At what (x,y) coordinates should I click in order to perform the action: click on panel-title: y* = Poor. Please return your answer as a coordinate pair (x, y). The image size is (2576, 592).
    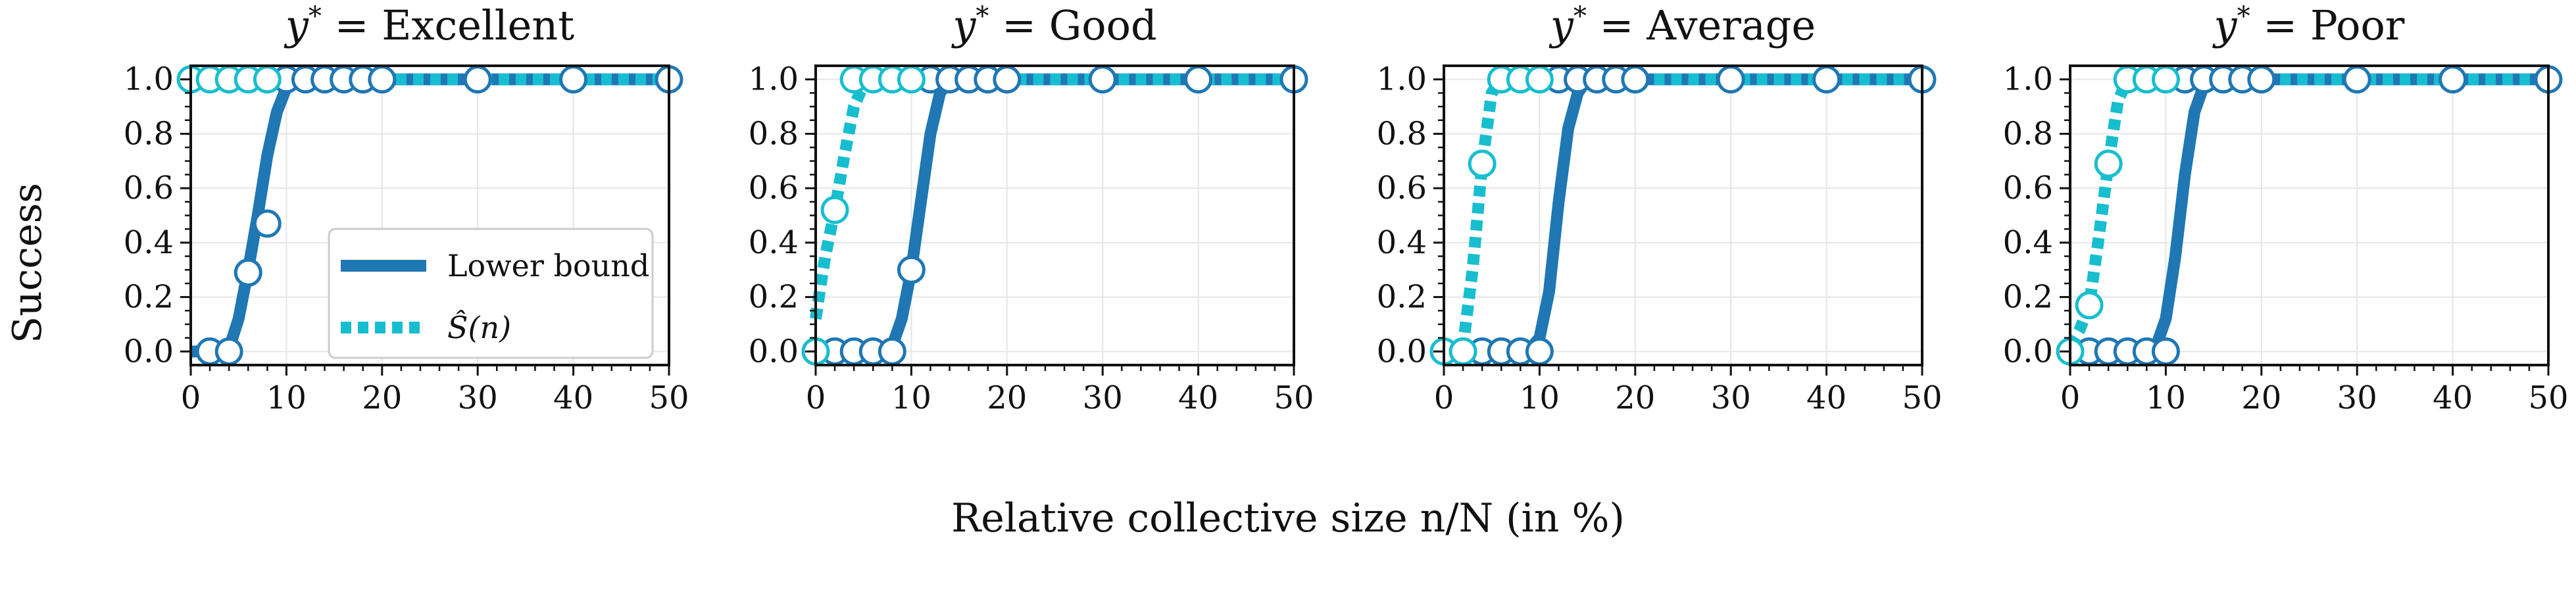
    Looking at the image, I should click on (2308, 25).